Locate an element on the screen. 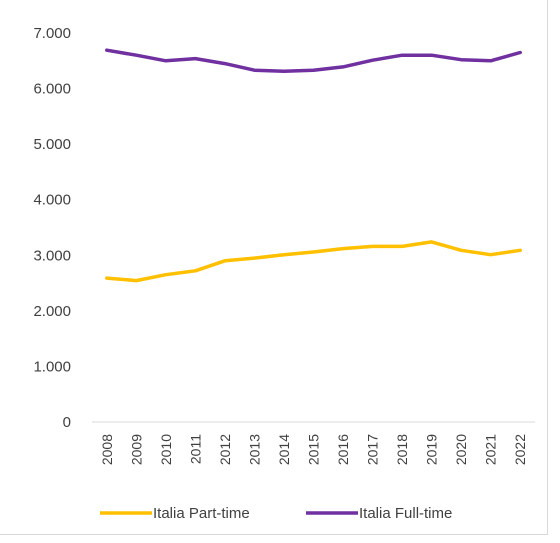 The height and width of the screenshot is (543, 560). y-tick-label: 3.000 is located at coordinates (52, 255).